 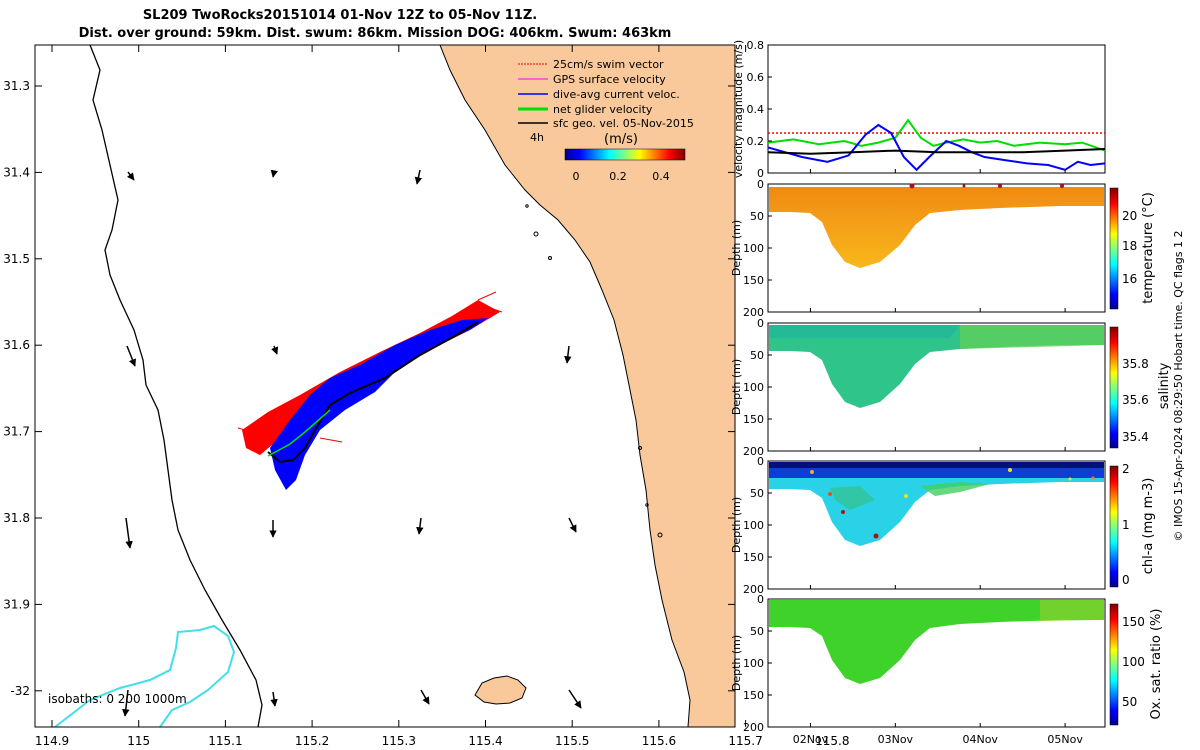 What do you see at coordinates (608, 64) in the screenshot?
I see `legend-label: 25cm/s swim vector` at bounding box center [608, 64].